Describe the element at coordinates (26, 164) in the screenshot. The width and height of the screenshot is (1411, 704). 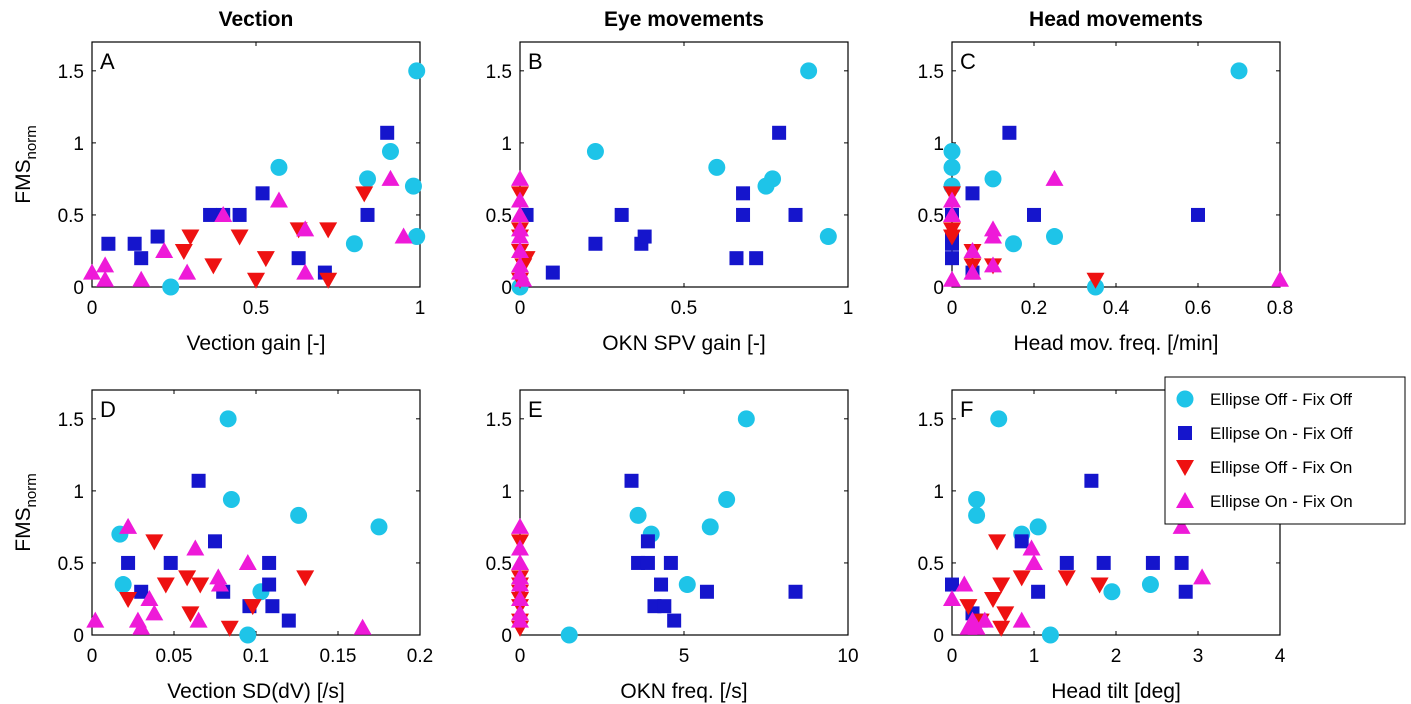
I see `y-axis-label: FMSnorm` at that location.